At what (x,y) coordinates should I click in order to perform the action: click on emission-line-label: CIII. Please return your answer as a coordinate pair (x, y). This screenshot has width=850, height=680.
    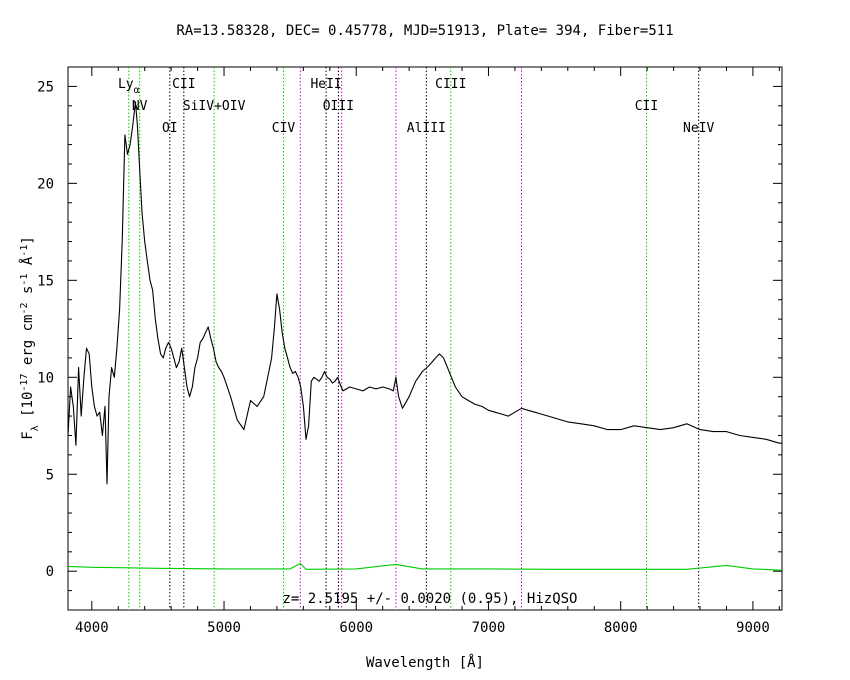
    Looking at the image, I should click on (450, 84).